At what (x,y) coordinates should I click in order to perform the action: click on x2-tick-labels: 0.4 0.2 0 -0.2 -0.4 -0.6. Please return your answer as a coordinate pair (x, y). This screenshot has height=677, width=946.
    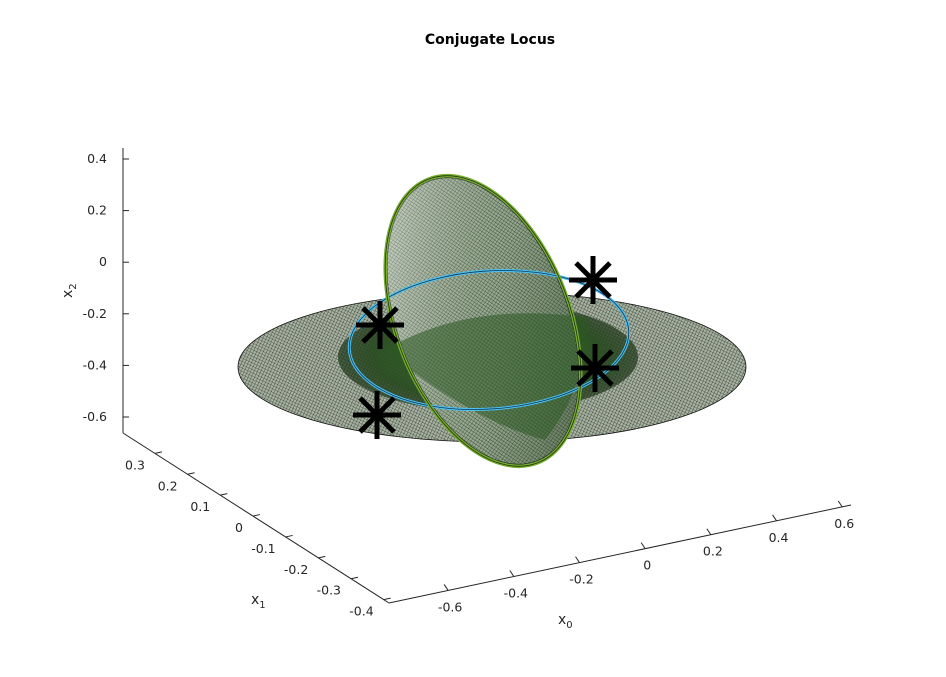
    Looking at the image, I should click on (95, 287).